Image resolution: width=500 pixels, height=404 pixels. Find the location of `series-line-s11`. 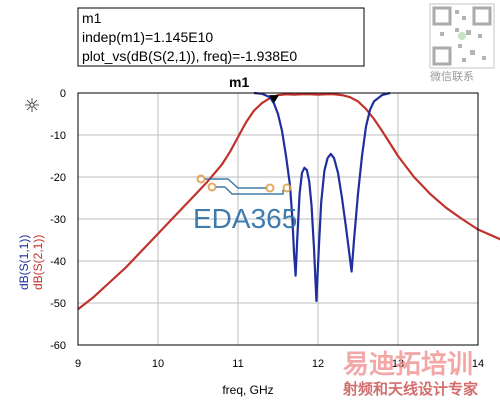

series-line-s11 is located at coordinates (322, 196).